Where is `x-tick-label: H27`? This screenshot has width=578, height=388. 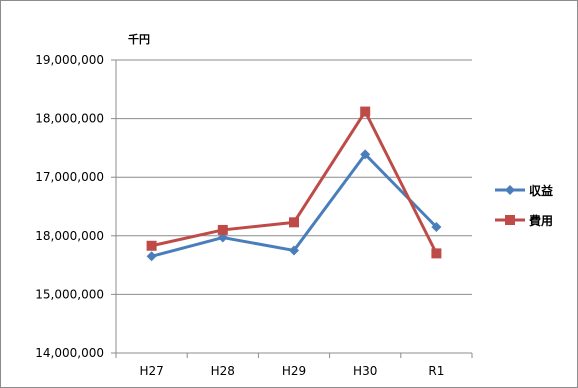 x-tick-label: H27 is located at coordinates (151, 371).